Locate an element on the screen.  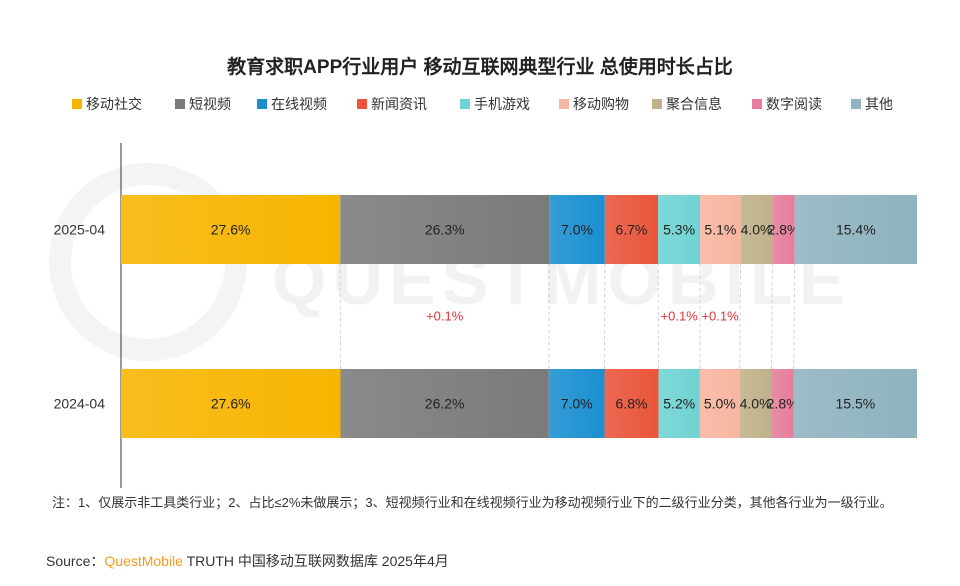
legend: 移动社交 短视频 在线视频 新闻资讯 手机游戏 移动购物 聚合信息 数字阅读 其他 is located at coordinates (482, 104).